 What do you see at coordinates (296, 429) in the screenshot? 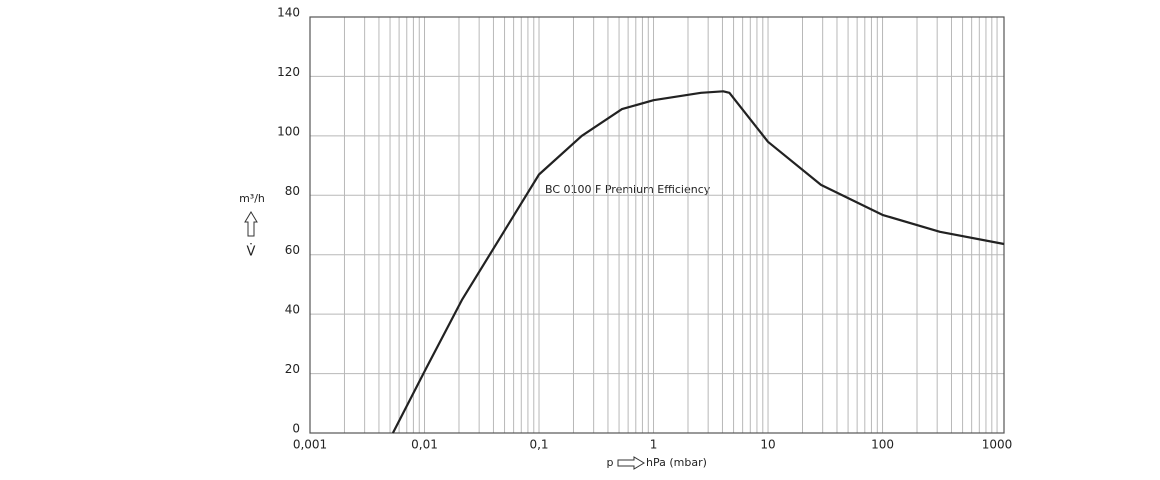
I see `y-tick-label: 0` at bounding box center [296, 429].